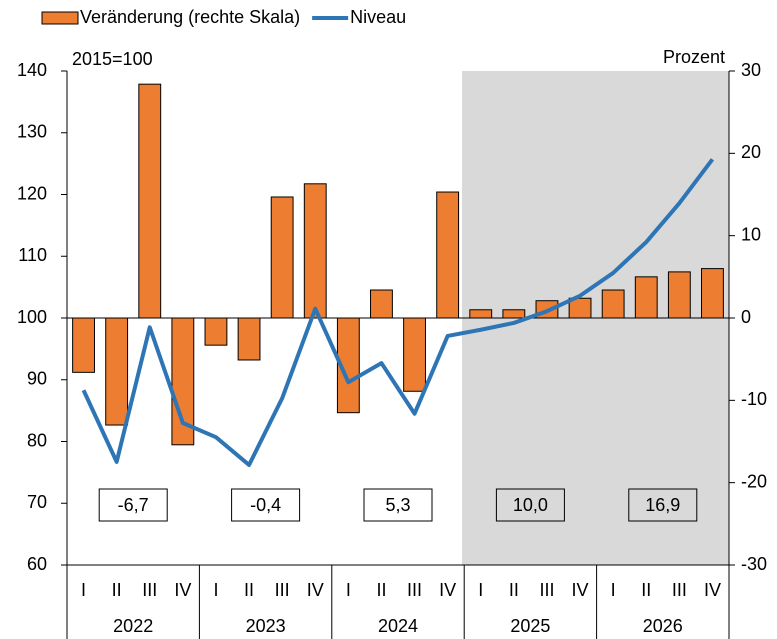  What do you see at coordinates (37, 379) in the screenshot?
I see `y-tick-label: 90` at bounding box center [37, 379].